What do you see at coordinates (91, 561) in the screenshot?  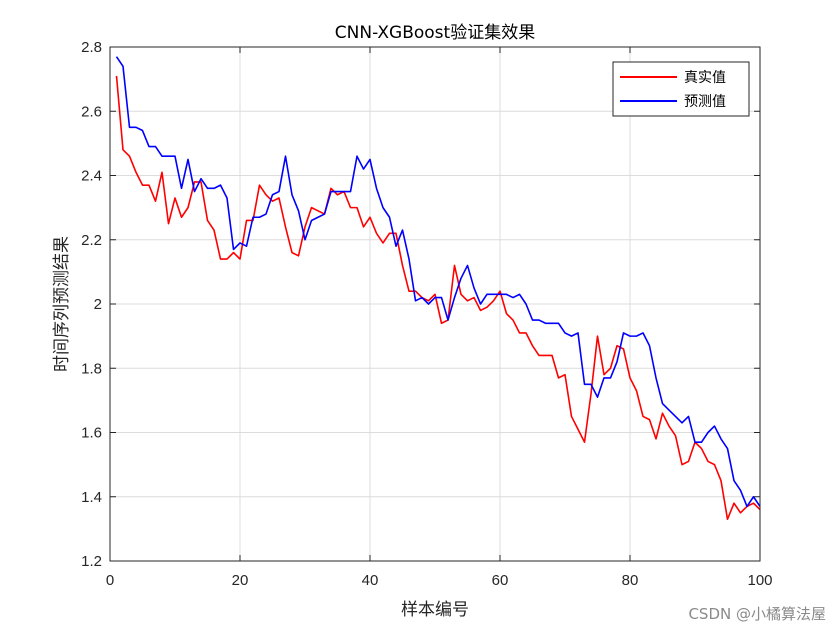 I see `y-tick-label: 1.2` at bounding box center [91, 561].